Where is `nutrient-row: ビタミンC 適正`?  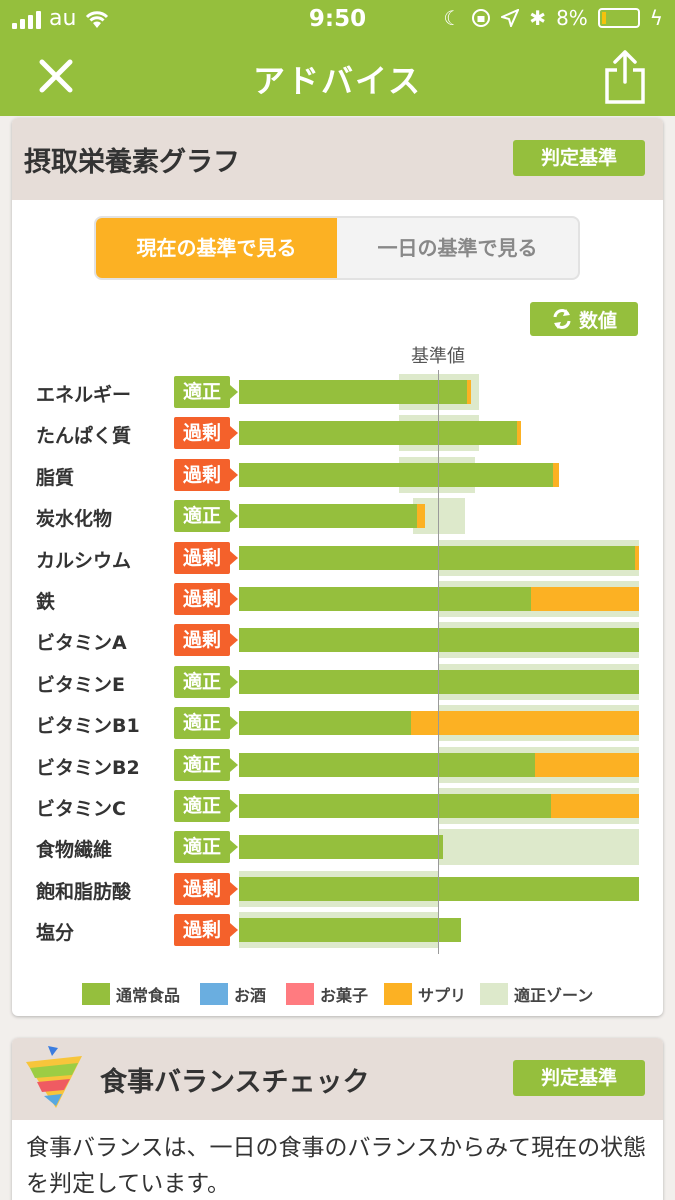 nutrient-row: ビタミンC 適正 is located at coordinates (337, 806).